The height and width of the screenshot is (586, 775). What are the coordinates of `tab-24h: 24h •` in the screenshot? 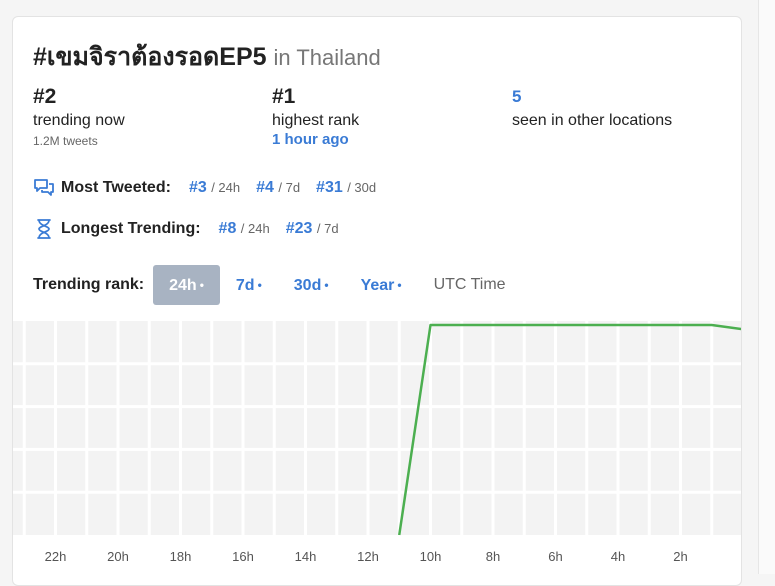 It's located at (186, 285).